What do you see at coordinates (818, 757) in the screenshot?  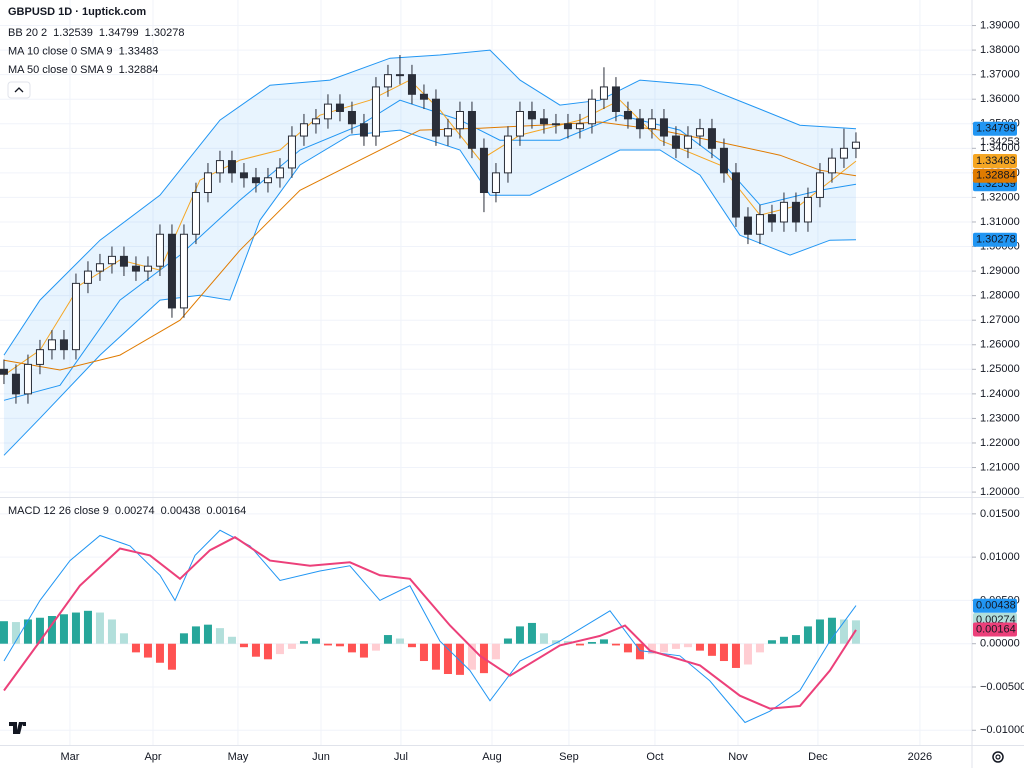 I see `x-tick-label: Dec` at bounding box center [818, 757].